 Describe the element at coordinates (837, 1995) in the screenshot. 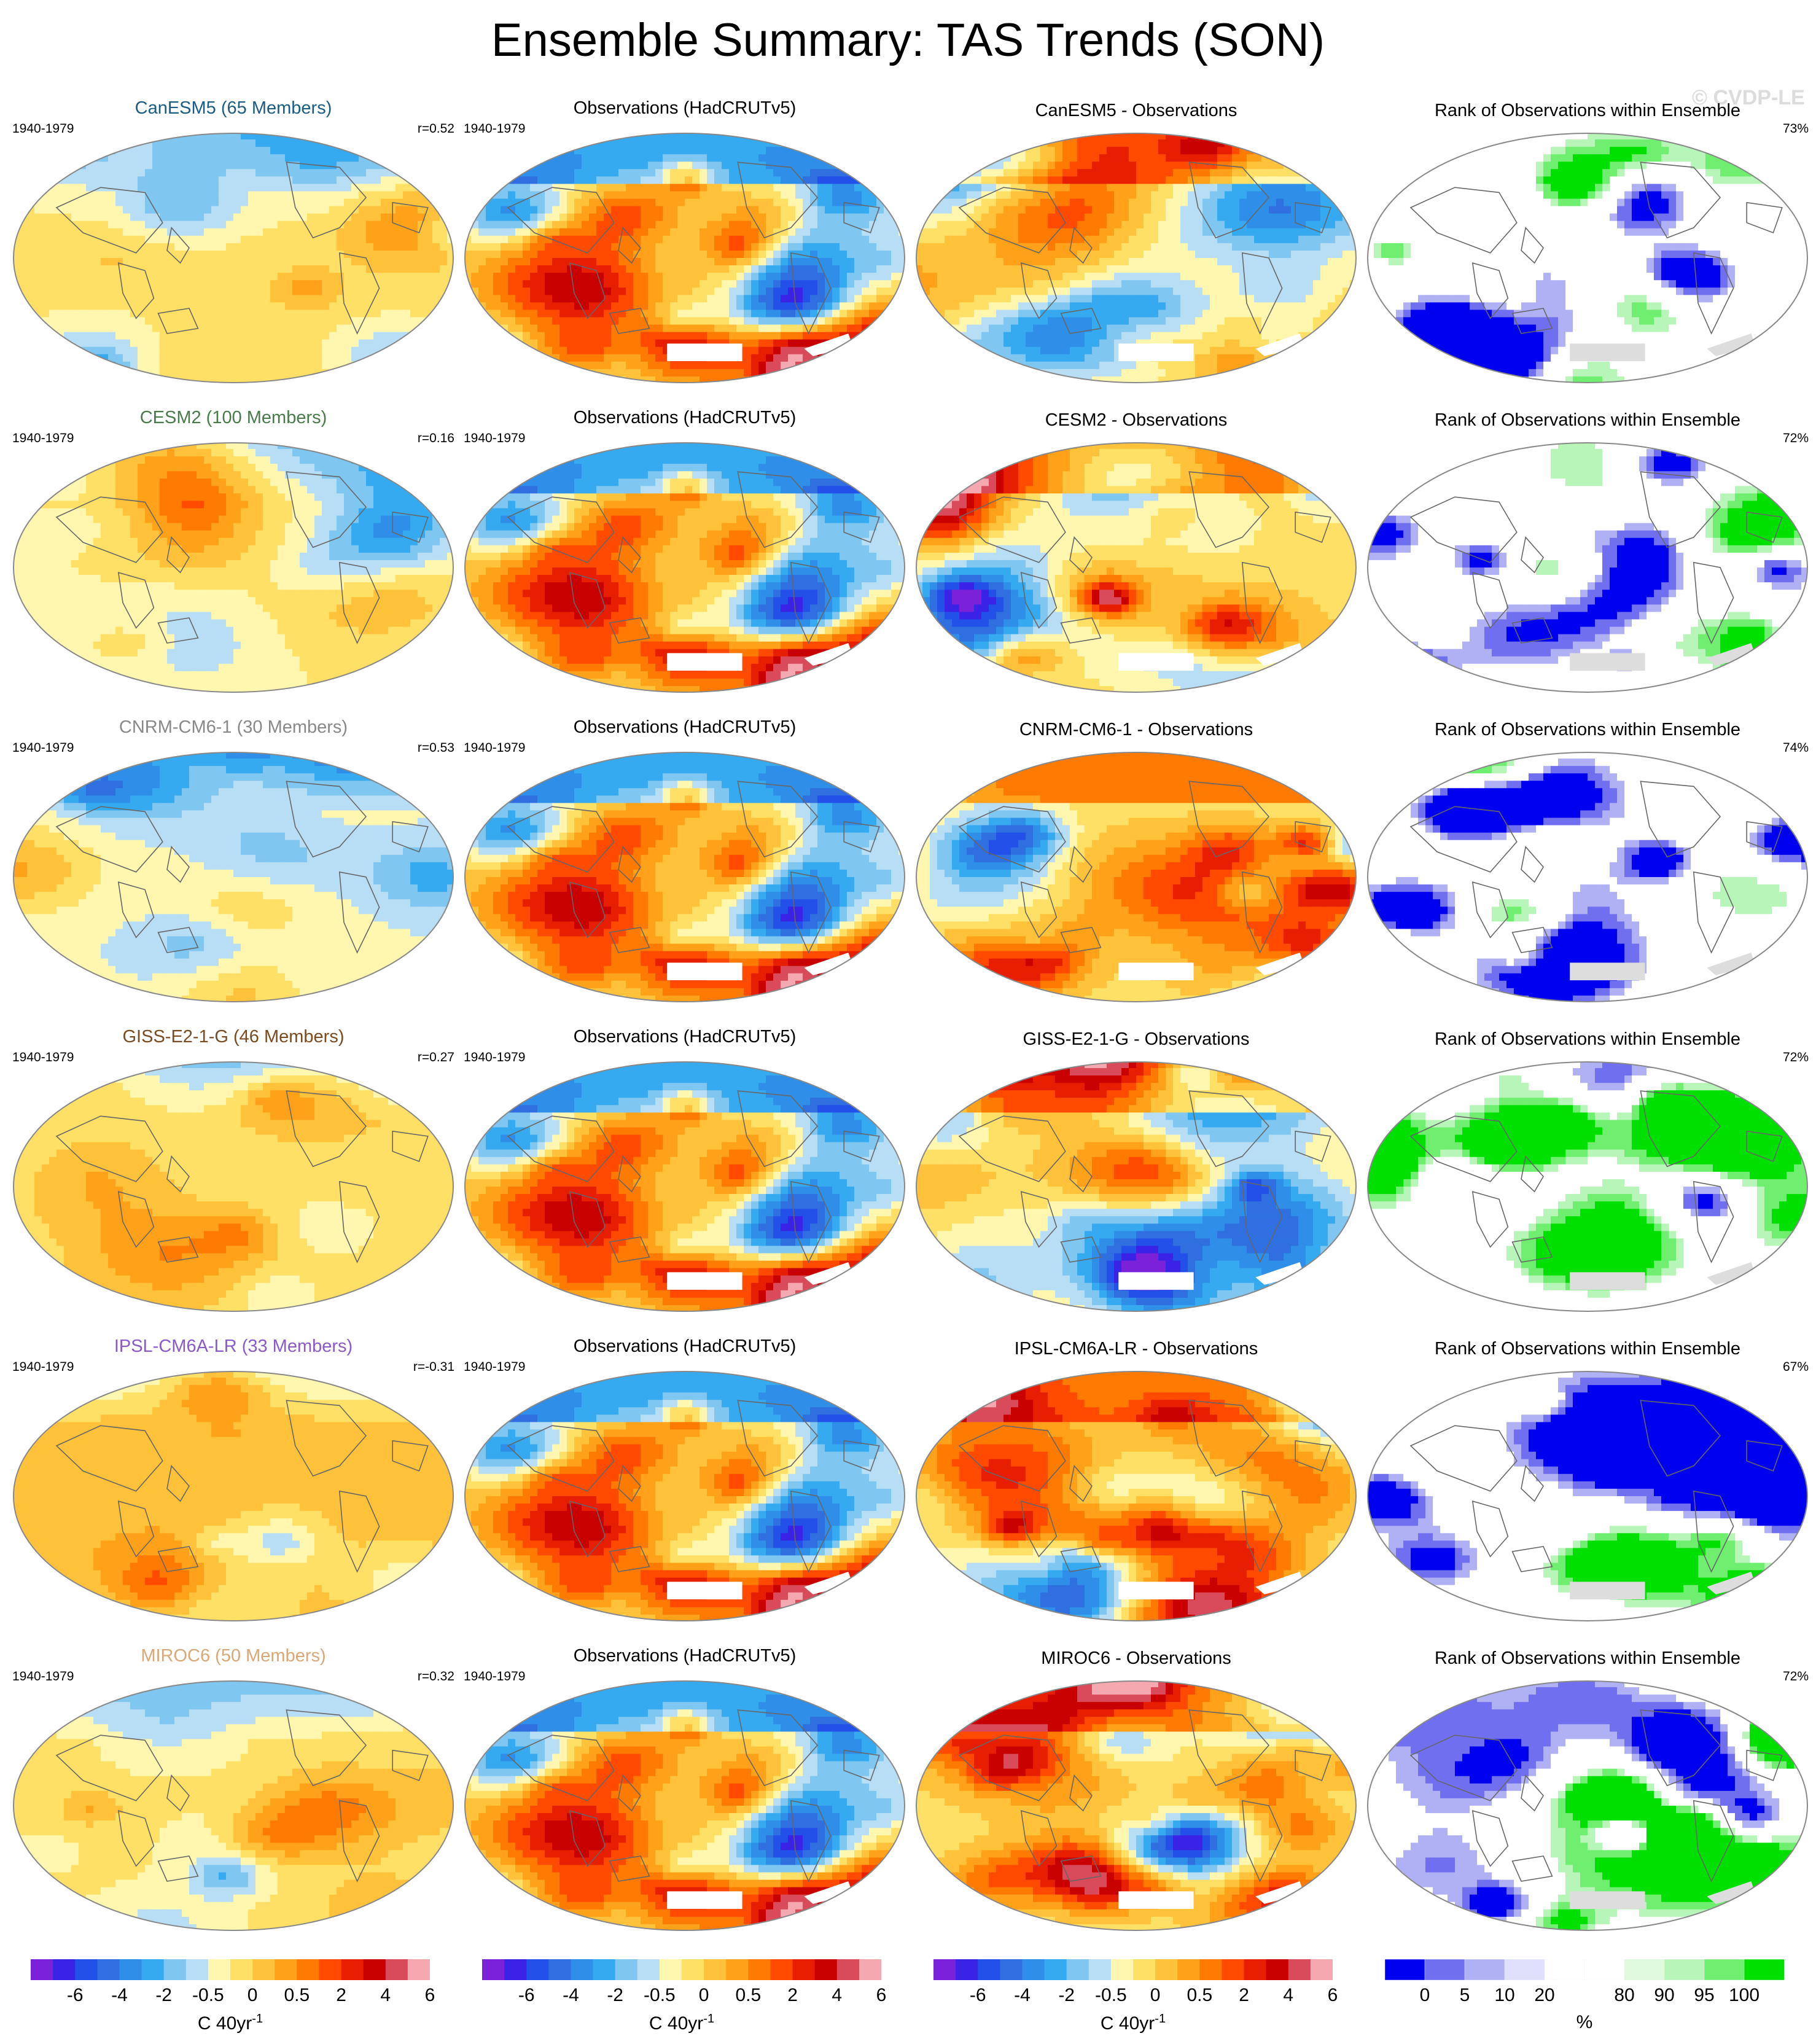

I see `colorbar-tick: 4` at that location.